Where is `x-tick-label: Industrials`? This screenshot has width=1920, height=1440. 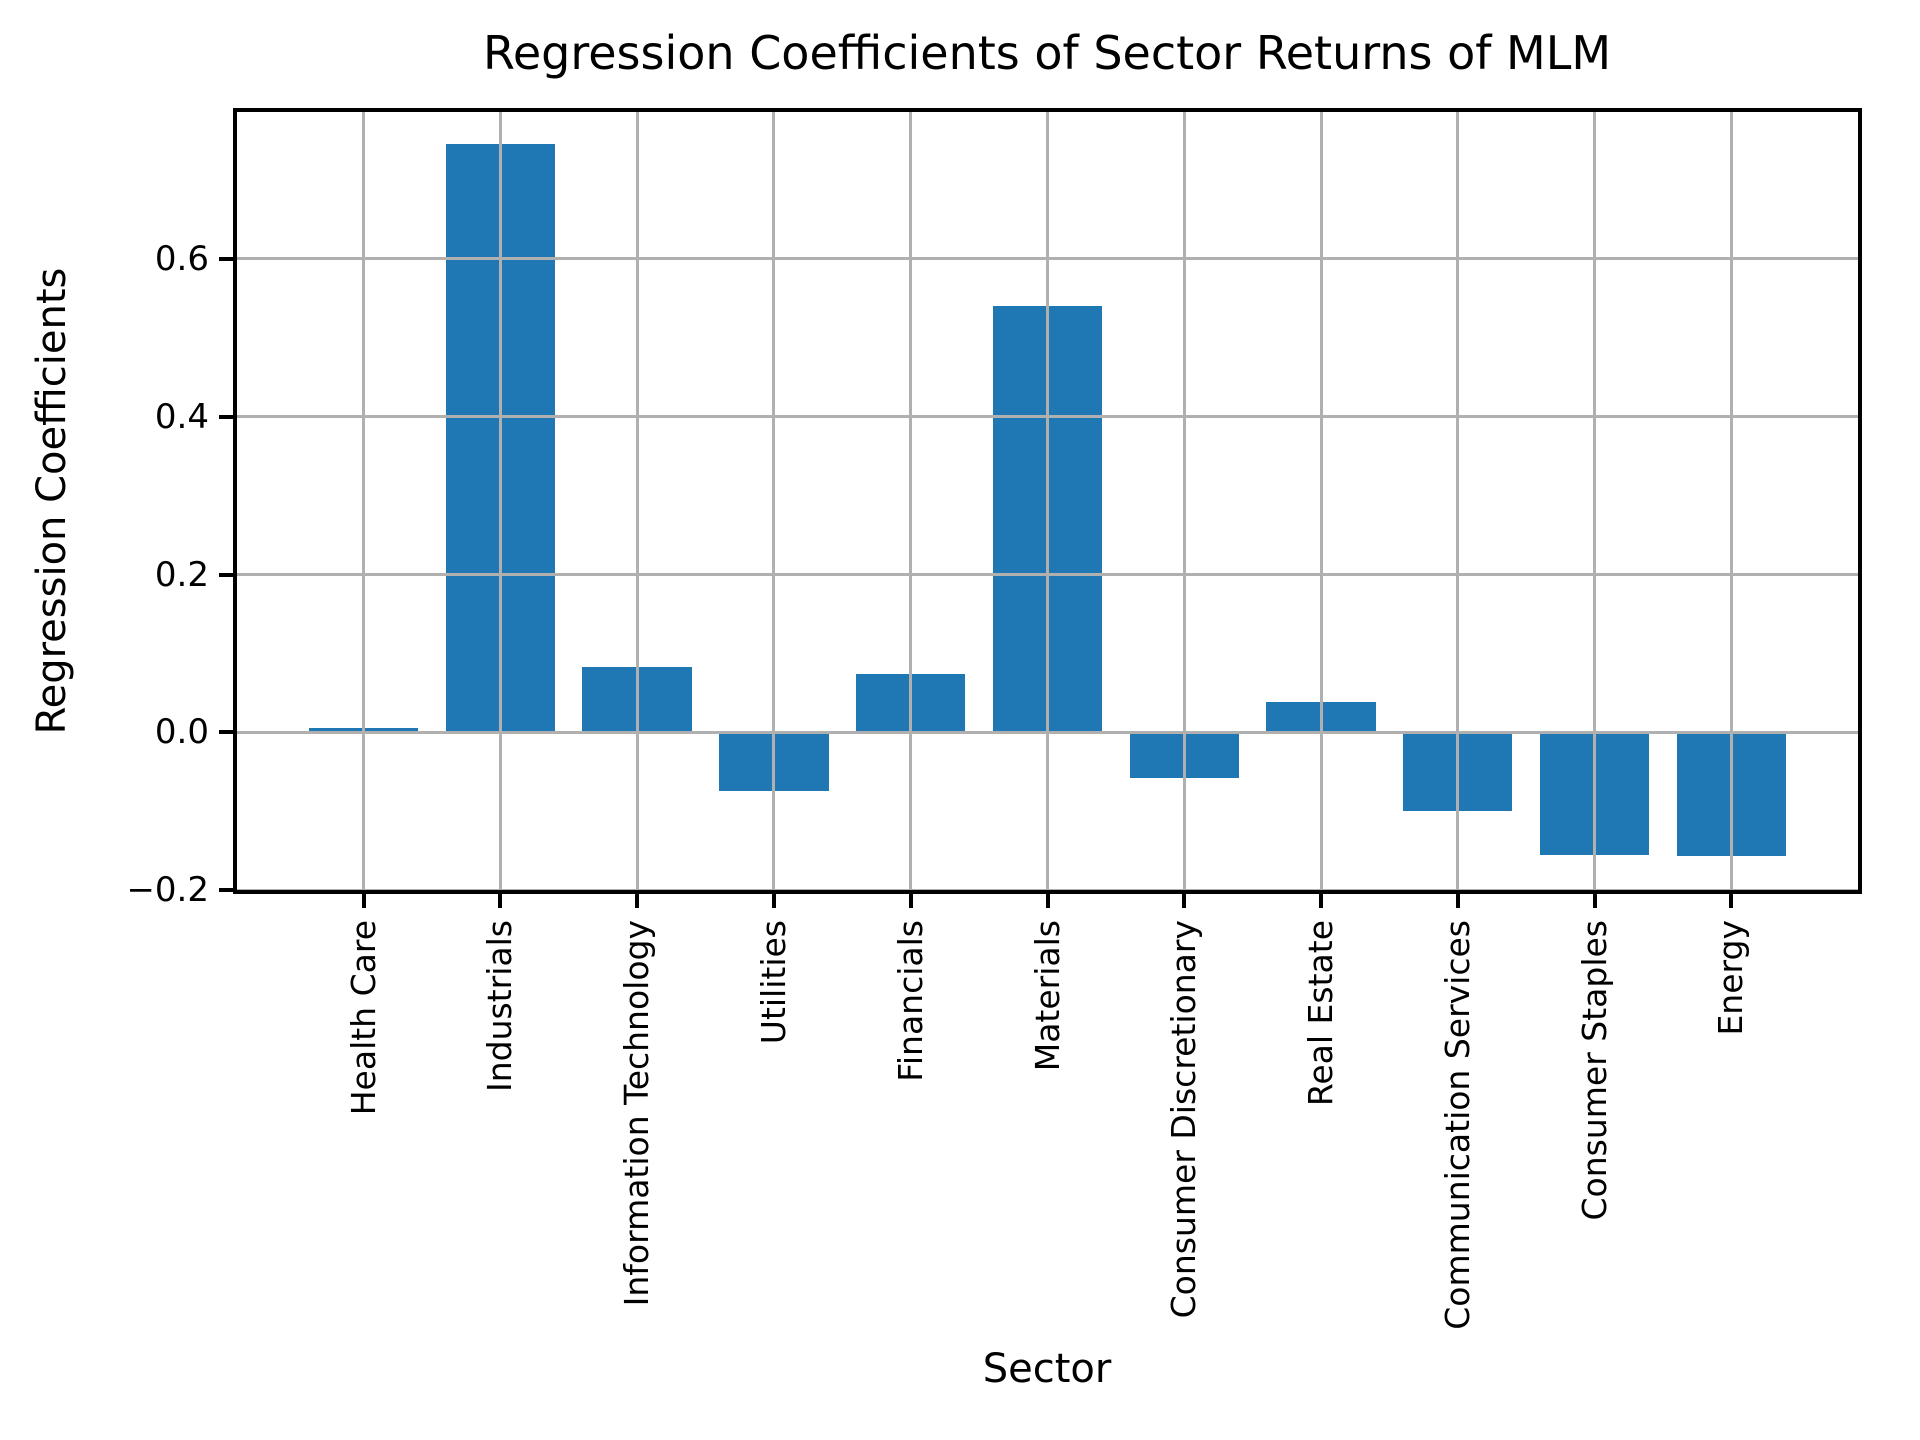
x-tick-label: Industrials is located at coordinates (500, 1006).